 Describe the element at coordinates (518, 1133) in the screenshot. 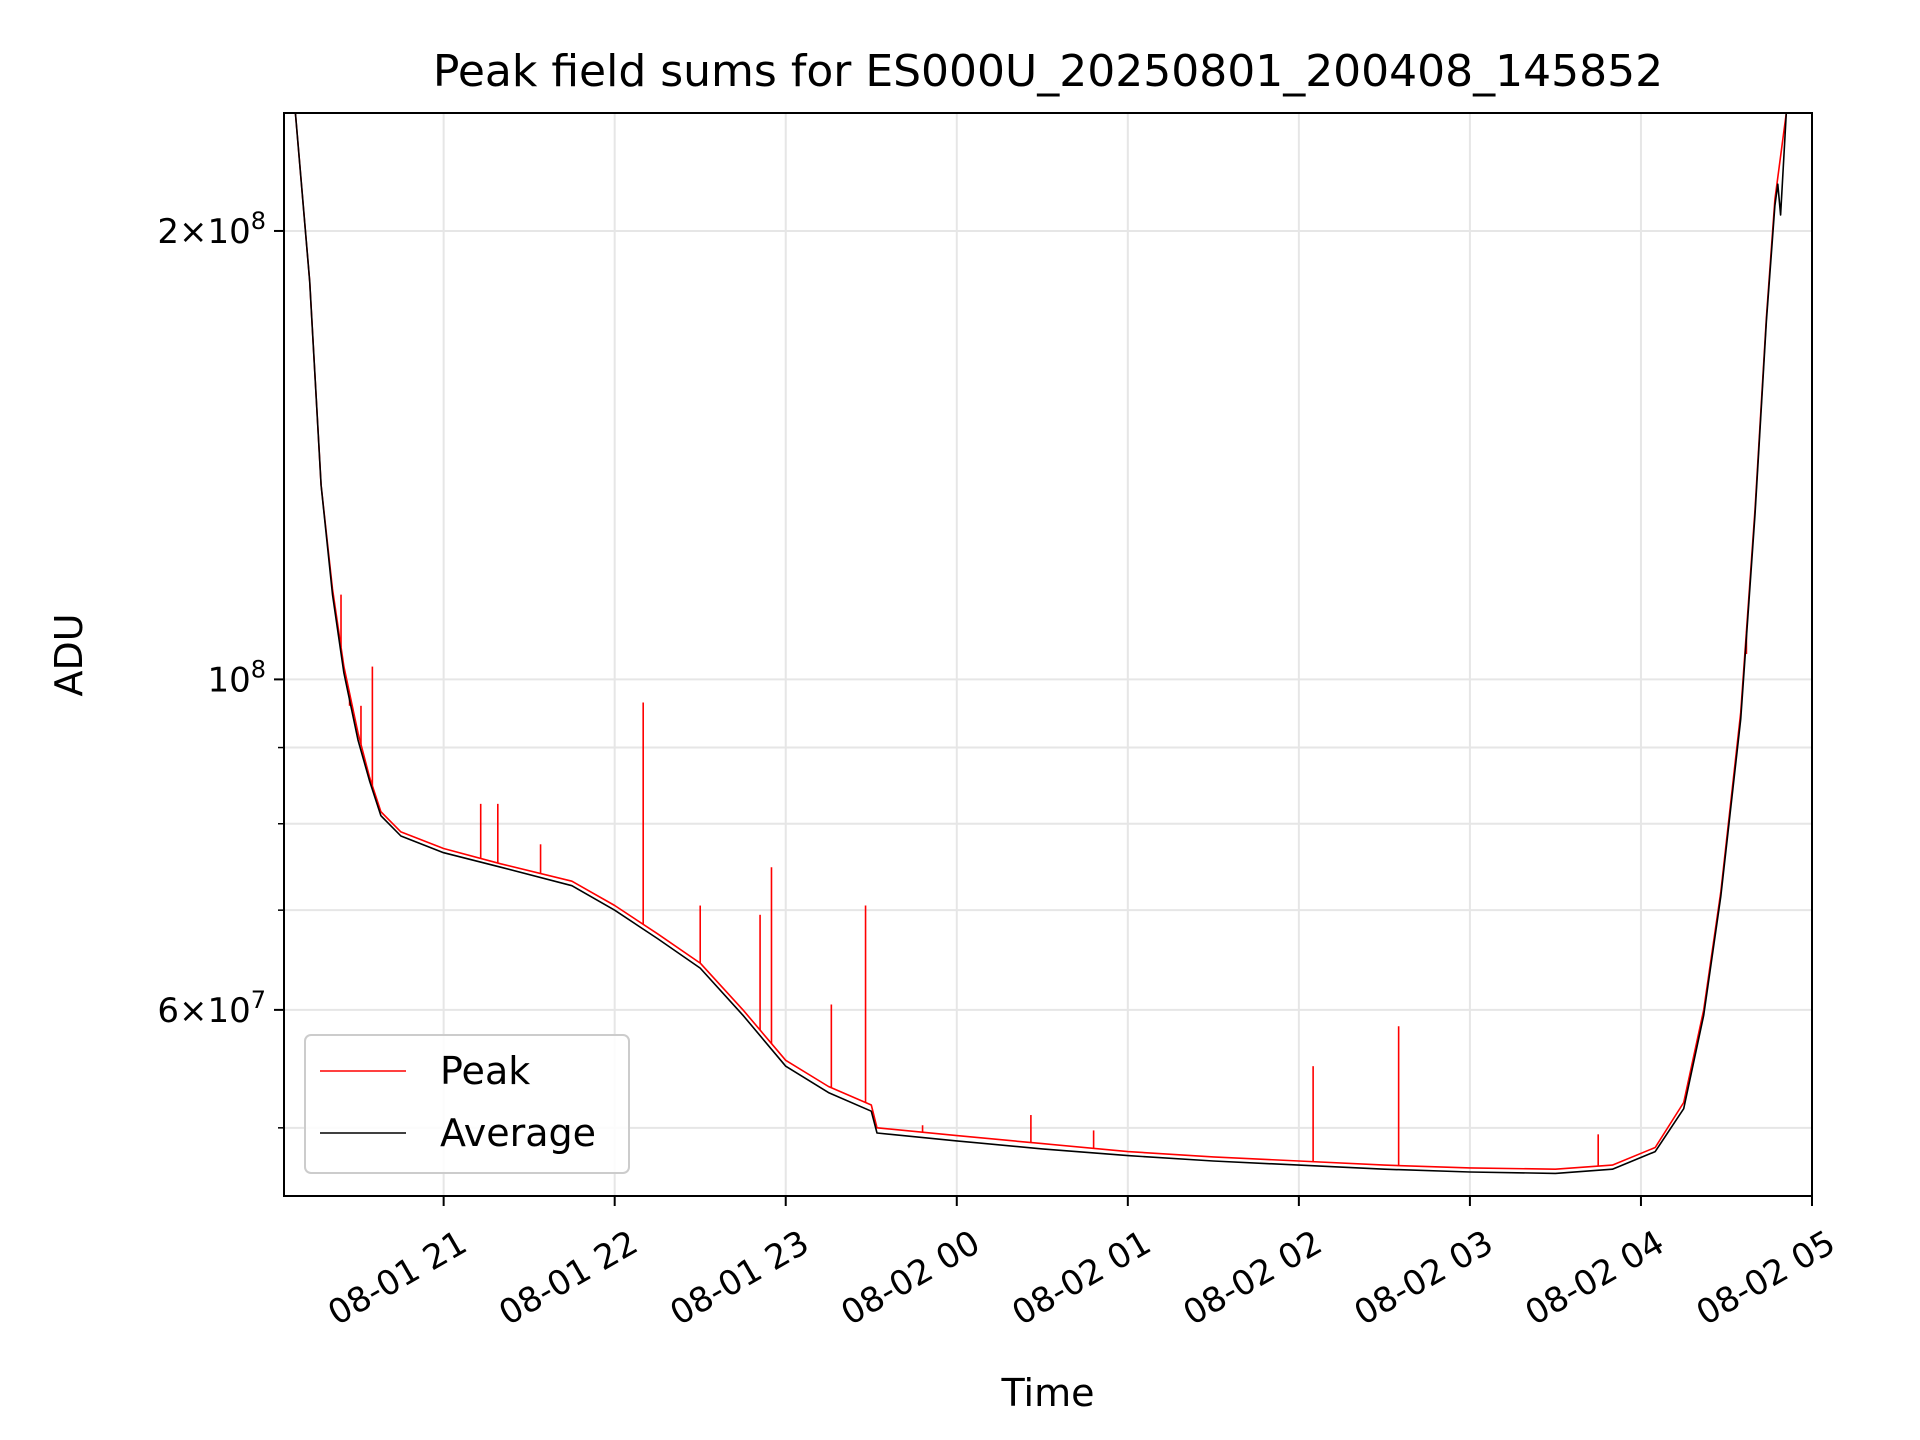

I see `legend-label-average: Average` at that location.